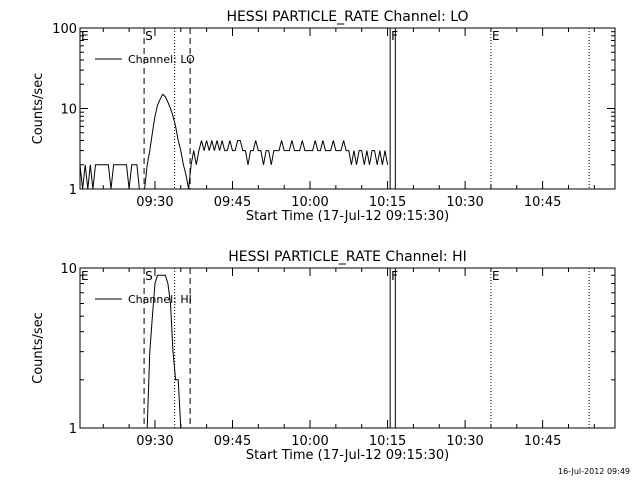  Describe the element at coordinates (347, 257) in the screenshot. I see `chart-title: HESSI PARTICLE_RATE Channel: HI` at that location.